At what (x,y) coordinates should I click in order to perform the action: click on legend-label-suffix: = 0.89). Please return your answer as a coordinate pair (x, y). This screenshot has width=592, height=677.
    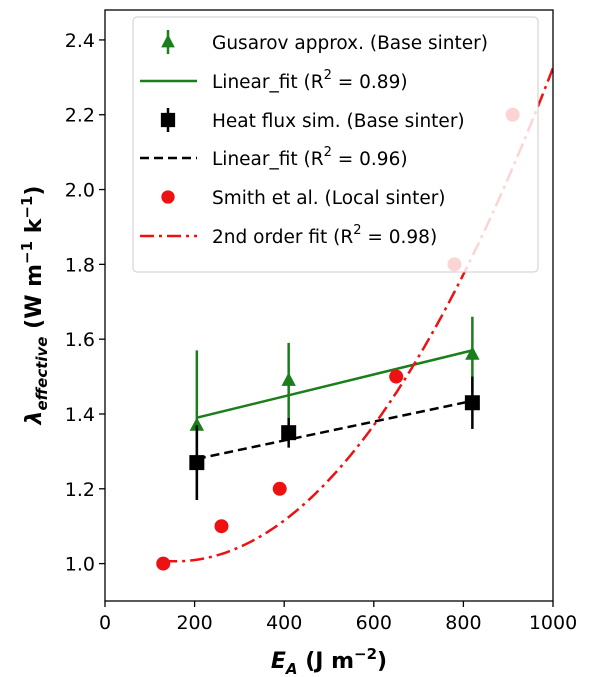
    Looking at the image, I should click on (370, 82).